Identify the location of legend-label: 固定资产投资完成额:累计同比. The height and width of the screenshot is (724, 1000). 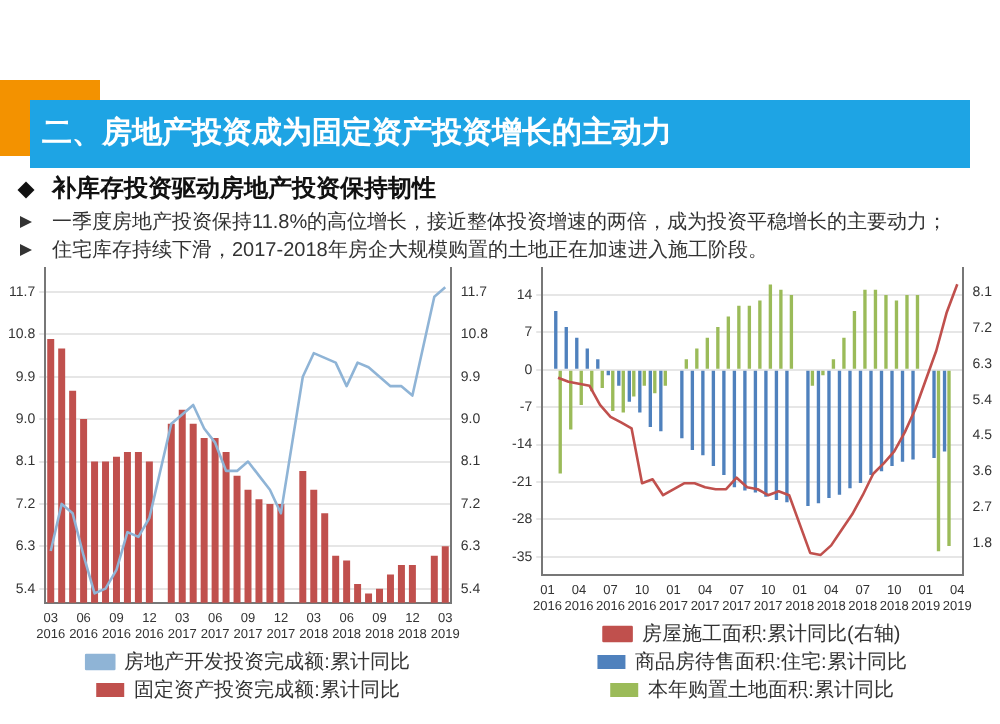
(267, 689).